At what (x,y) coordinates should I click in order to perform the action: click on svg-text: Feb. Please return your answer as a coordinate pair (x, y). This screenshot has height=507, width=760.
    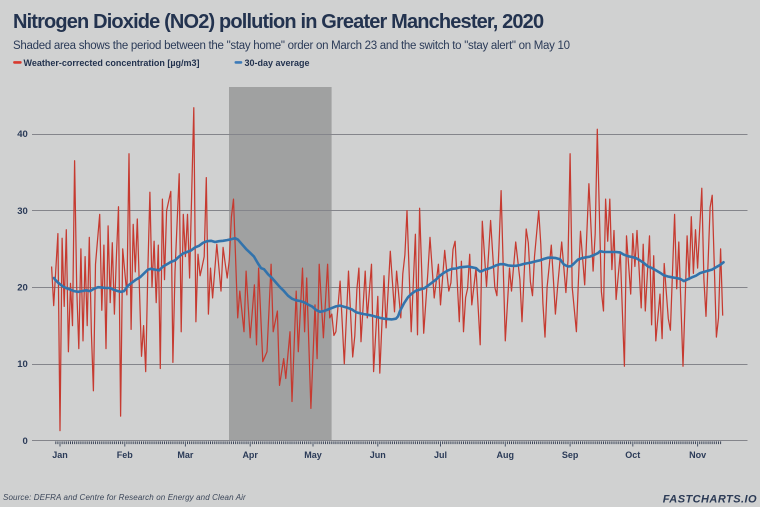
    Looking at the image, I should click on (125, 455).